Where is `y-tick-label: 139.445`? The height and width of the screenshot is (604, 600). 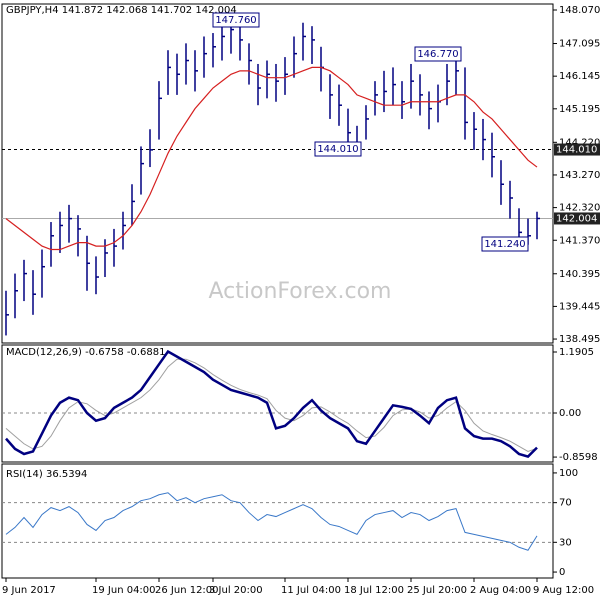 y-tick-label: 139.445 is located at coordinates (579, 306).